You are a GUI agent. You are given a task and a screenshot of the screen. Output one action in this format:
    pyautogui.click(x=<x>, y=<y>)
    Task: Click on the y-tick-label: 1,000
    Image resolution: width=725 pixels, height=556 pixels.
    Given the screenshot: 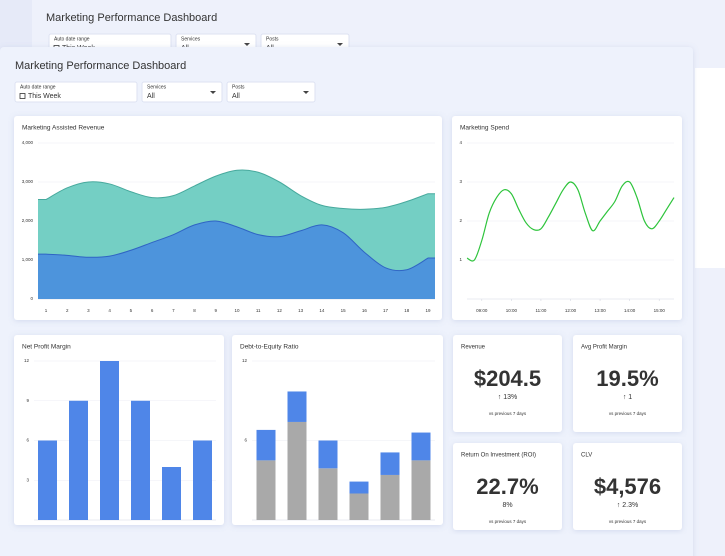 What is the action you would take?
    pyautogui.click(x=28, y=259)
    